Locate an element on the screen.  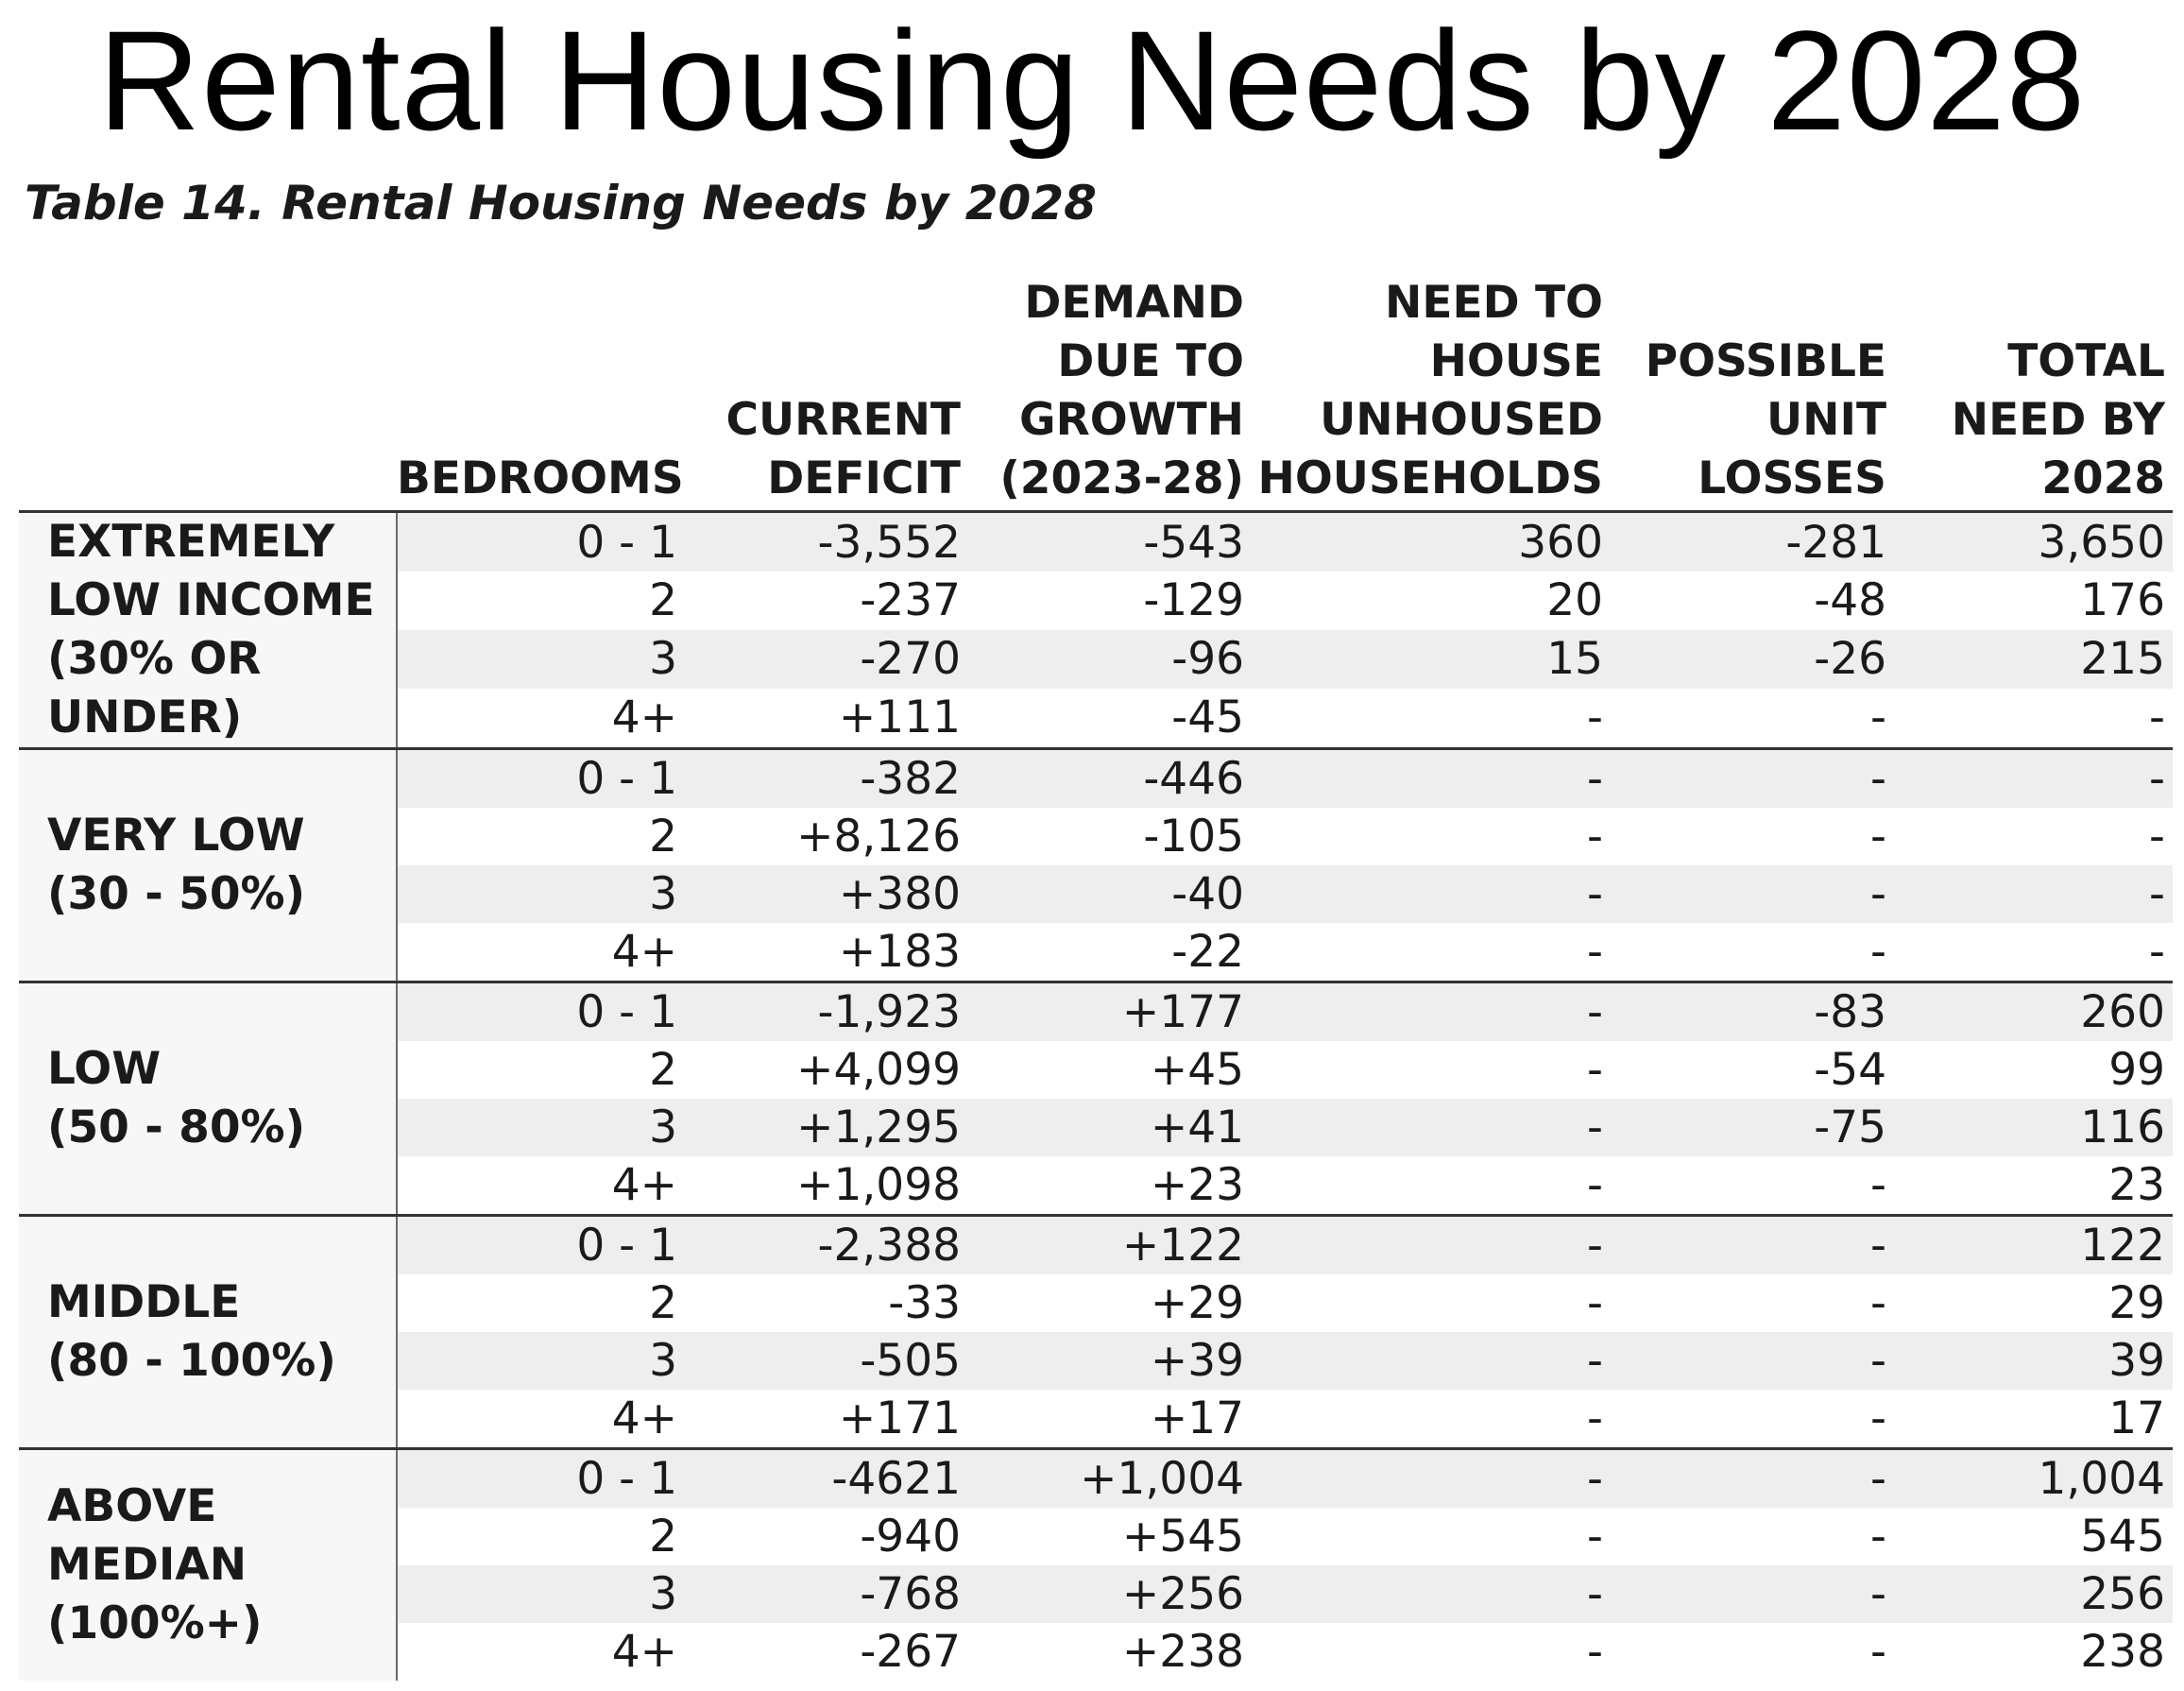
cell-total-need-by-2028: 256 is located at coordinates (2034, 1594).